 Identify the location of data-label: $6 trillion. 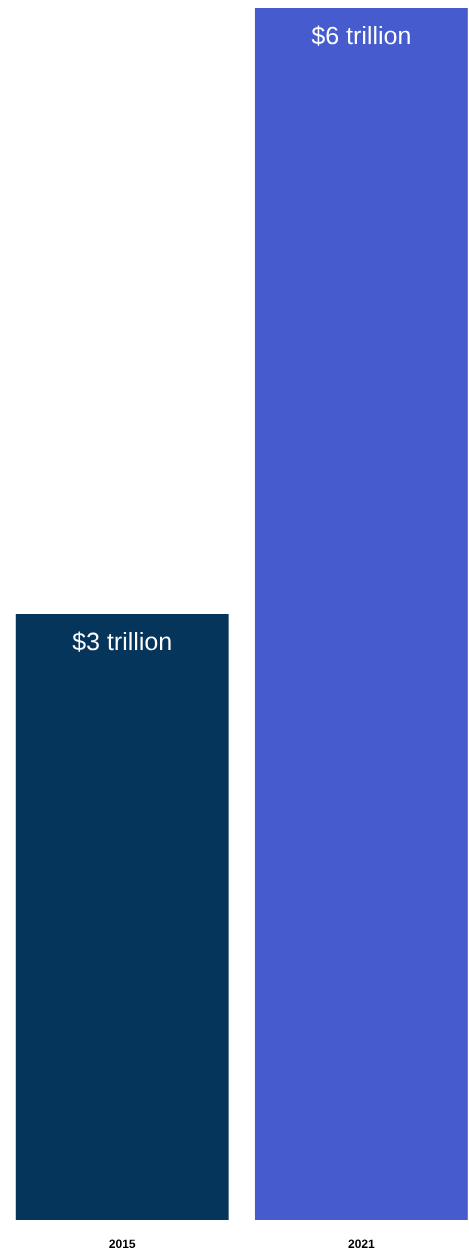
(360, 35).